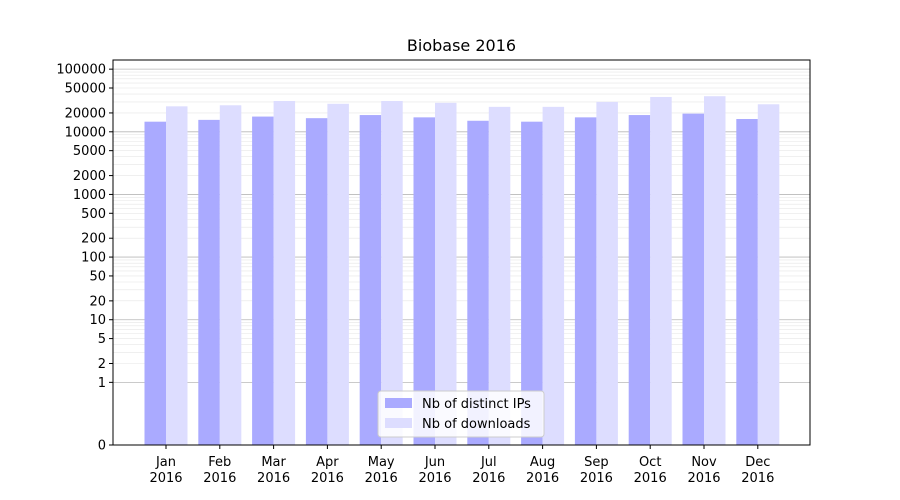 The height and width of the screenshot is (500, 900). I want to click on bar-downloads-nov, so click(715, 271).